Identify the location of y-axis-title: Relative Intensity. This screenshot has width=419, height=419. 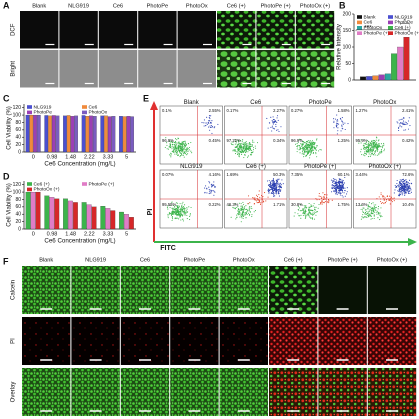
(340, 47).